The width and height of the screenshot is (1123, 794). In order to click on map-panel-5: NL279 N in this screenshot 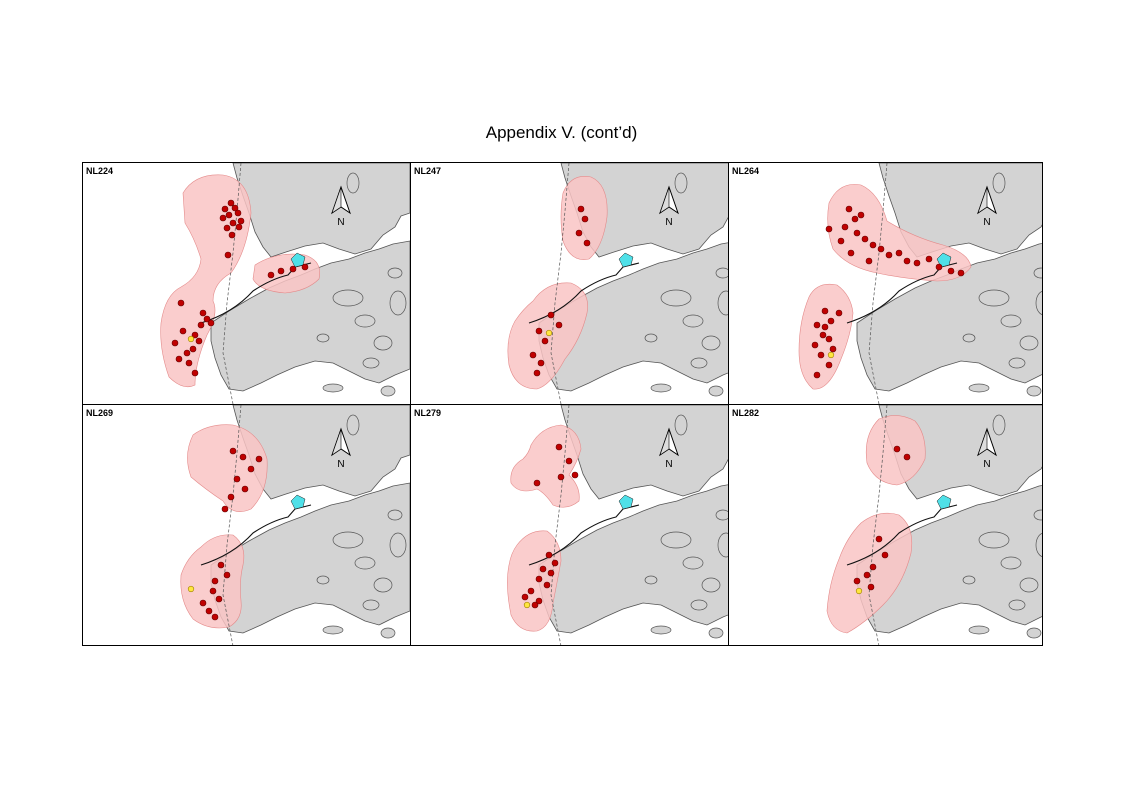, I will do `click(569, 525)`.